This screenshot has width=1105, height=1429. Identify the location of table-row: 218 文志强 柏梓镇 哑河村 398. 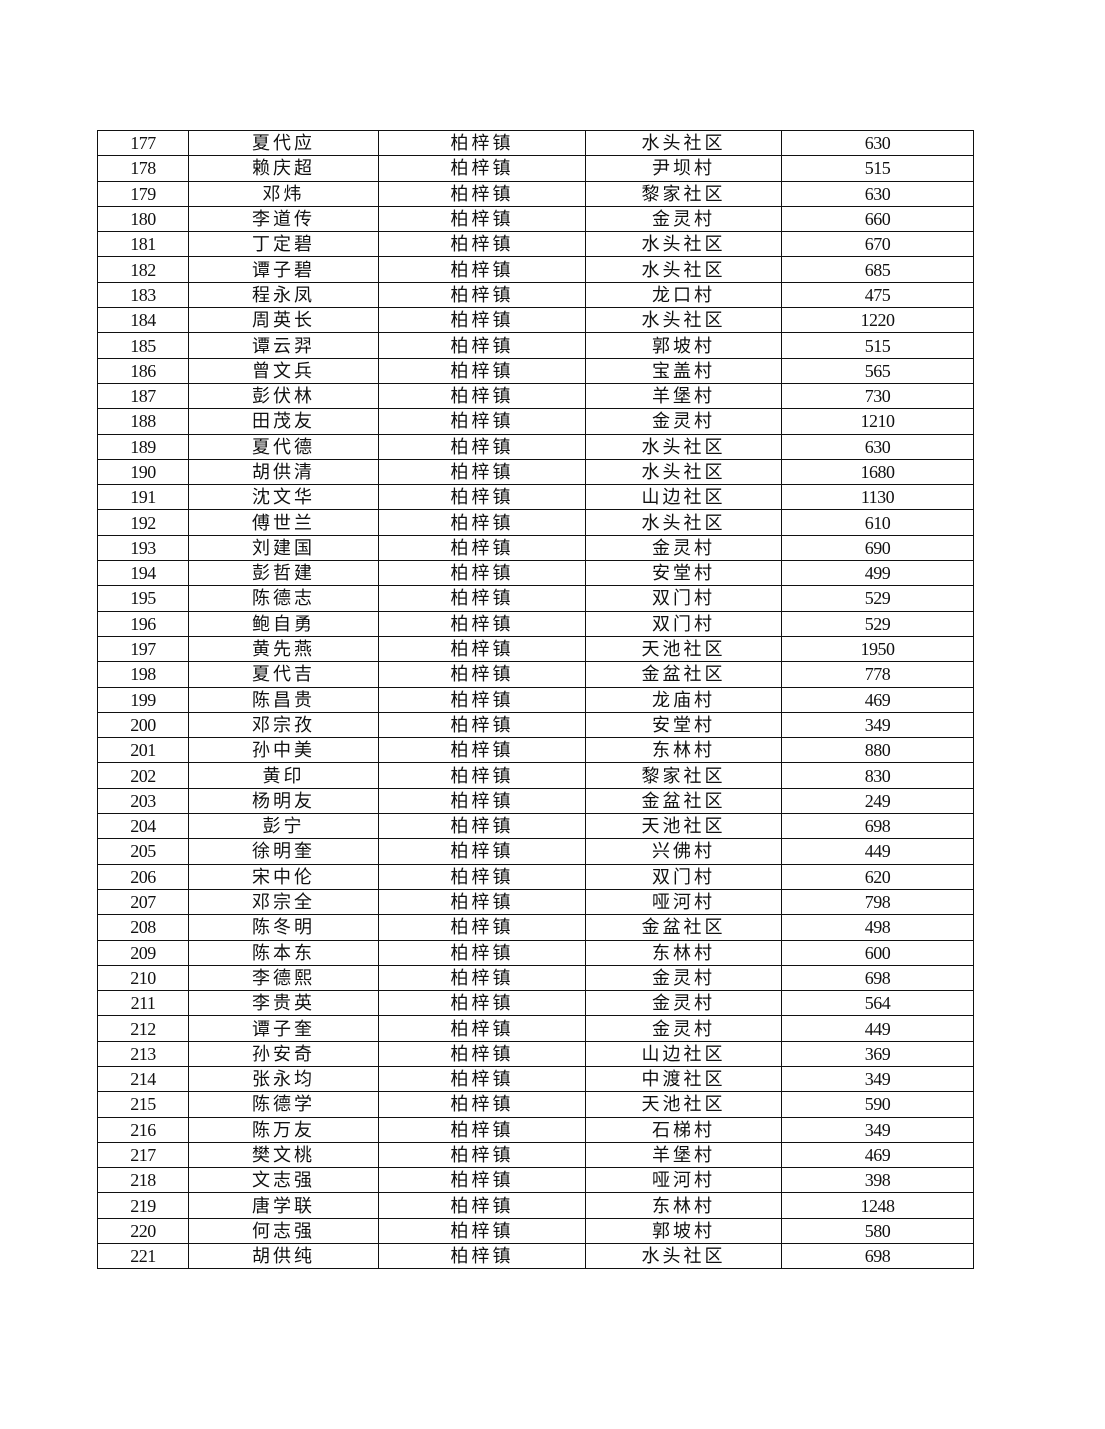
(535, 1180).